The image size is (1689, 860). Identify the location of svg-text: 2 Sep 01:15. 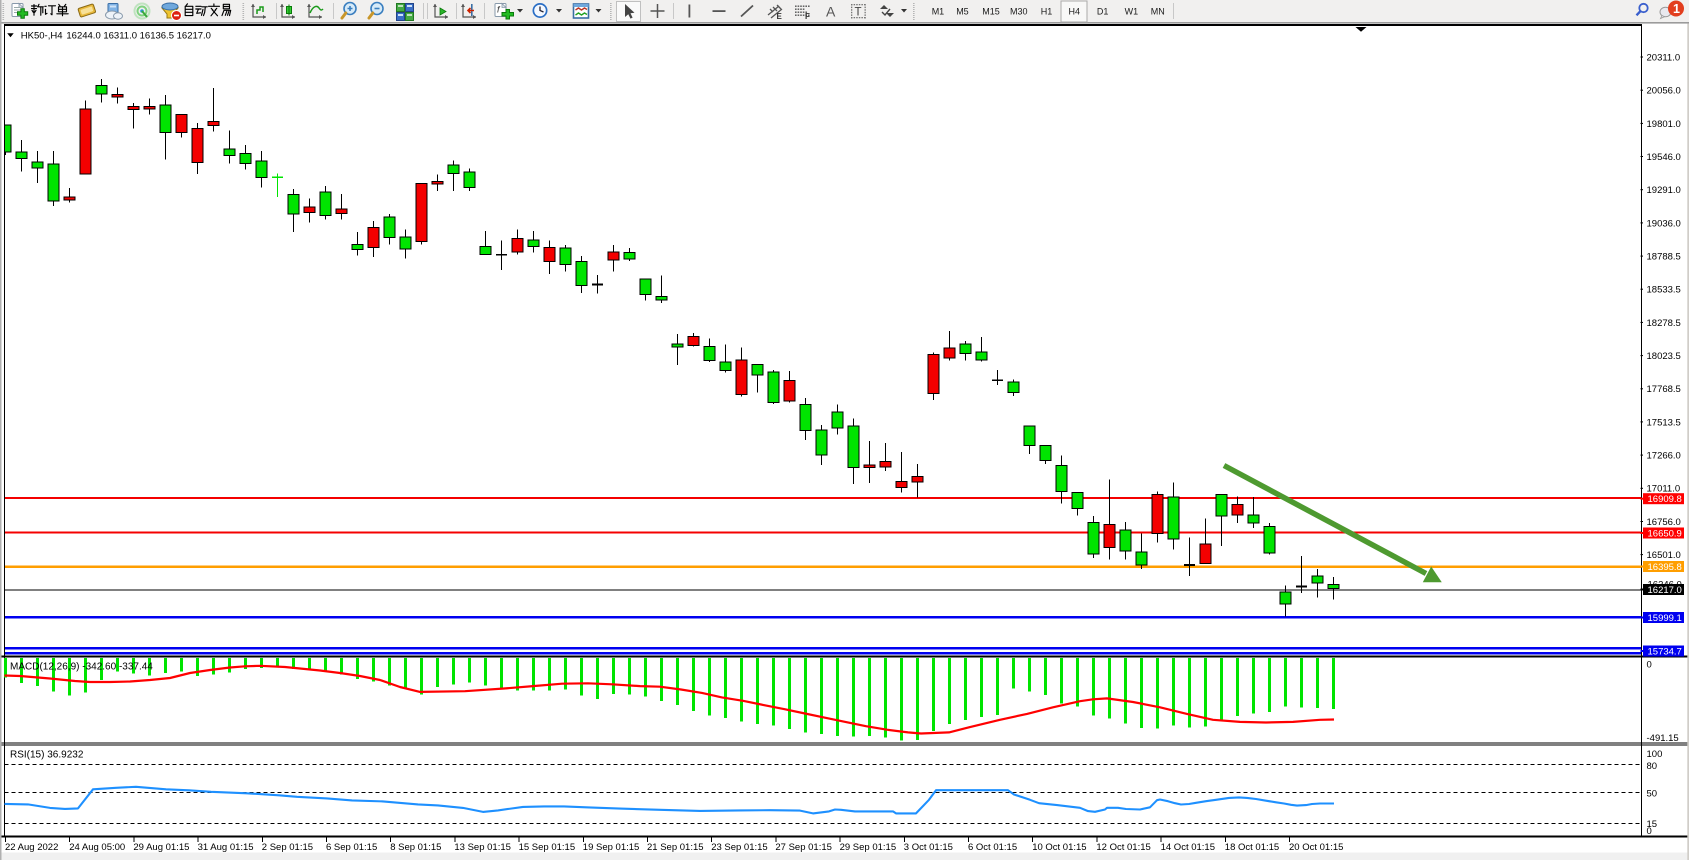
(287, 847).